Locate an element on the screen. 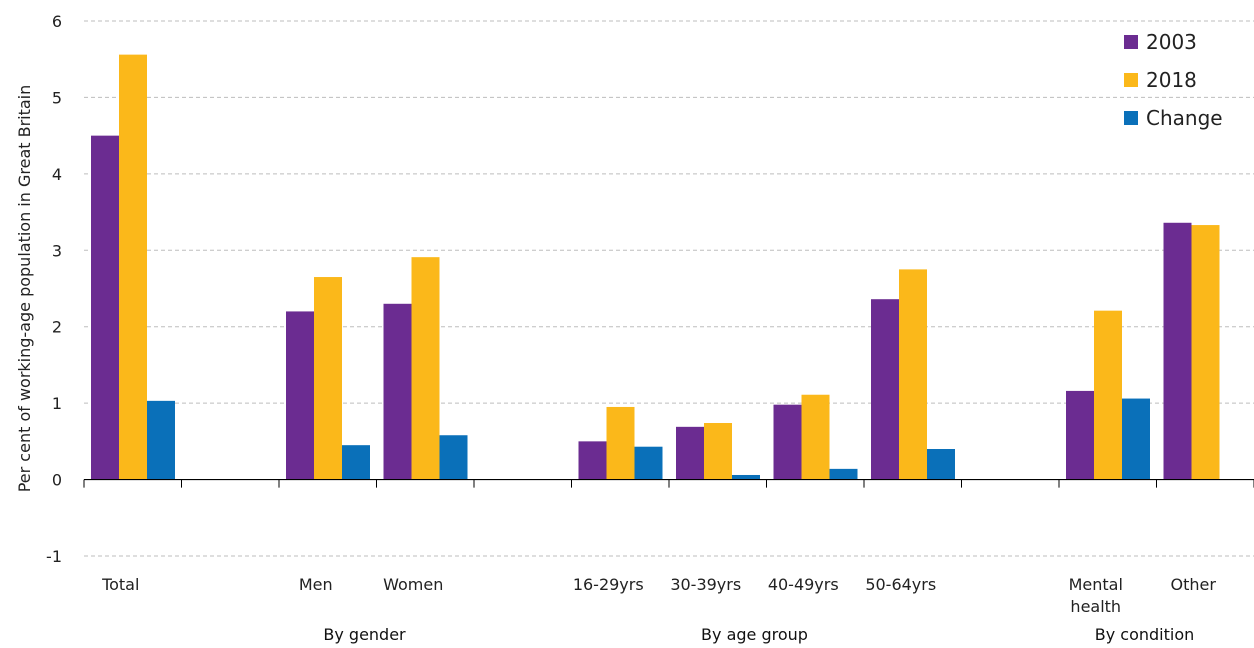 The width and height of the screenshot is (1254, 648). legend-swatch-change is located at coordinates (1131, 118).